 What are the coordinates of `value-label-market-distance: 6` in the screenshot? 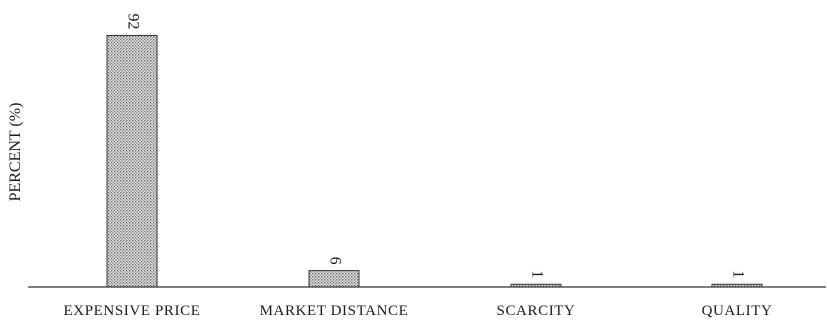 It's located at (334, 261).